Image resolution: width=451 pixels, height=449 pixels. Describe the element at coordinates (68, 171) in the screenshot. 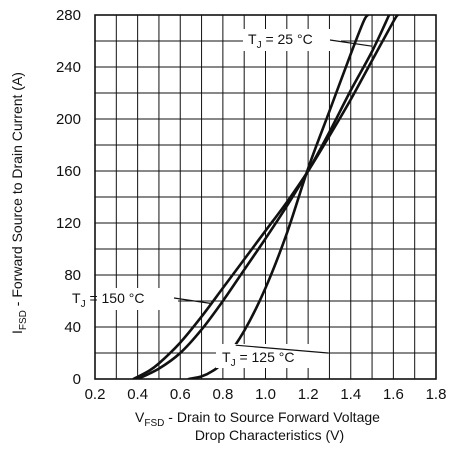

I see `y-tick-label: 160` at that location.